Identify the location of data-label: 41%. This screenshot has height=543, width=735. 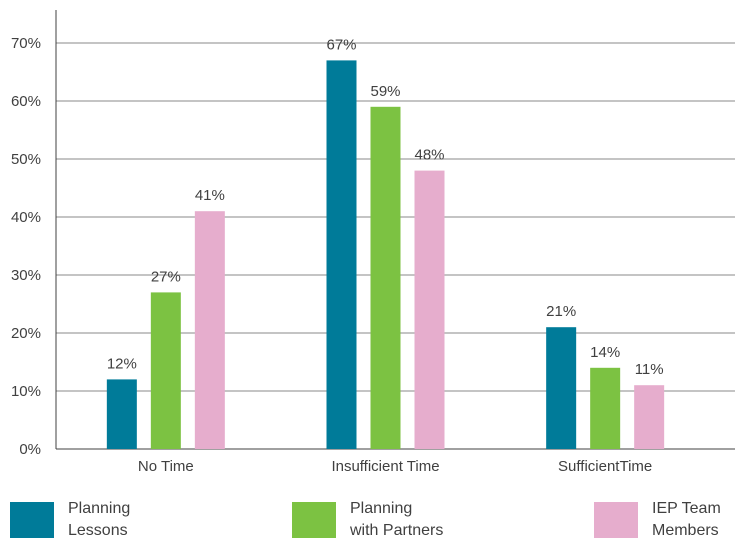
(210, 195).